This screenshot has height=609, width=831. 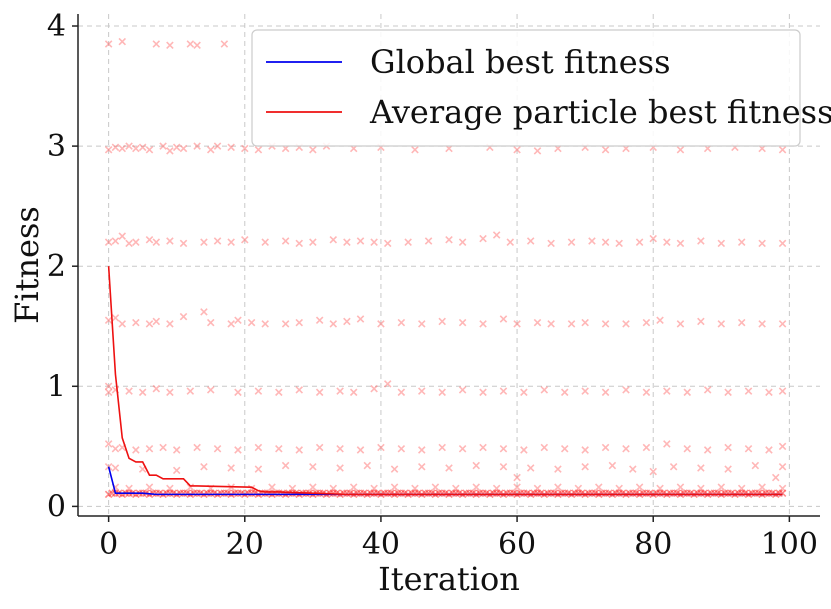 I want to click on y-tick-label-2: 2, so click(x=56, y=266).